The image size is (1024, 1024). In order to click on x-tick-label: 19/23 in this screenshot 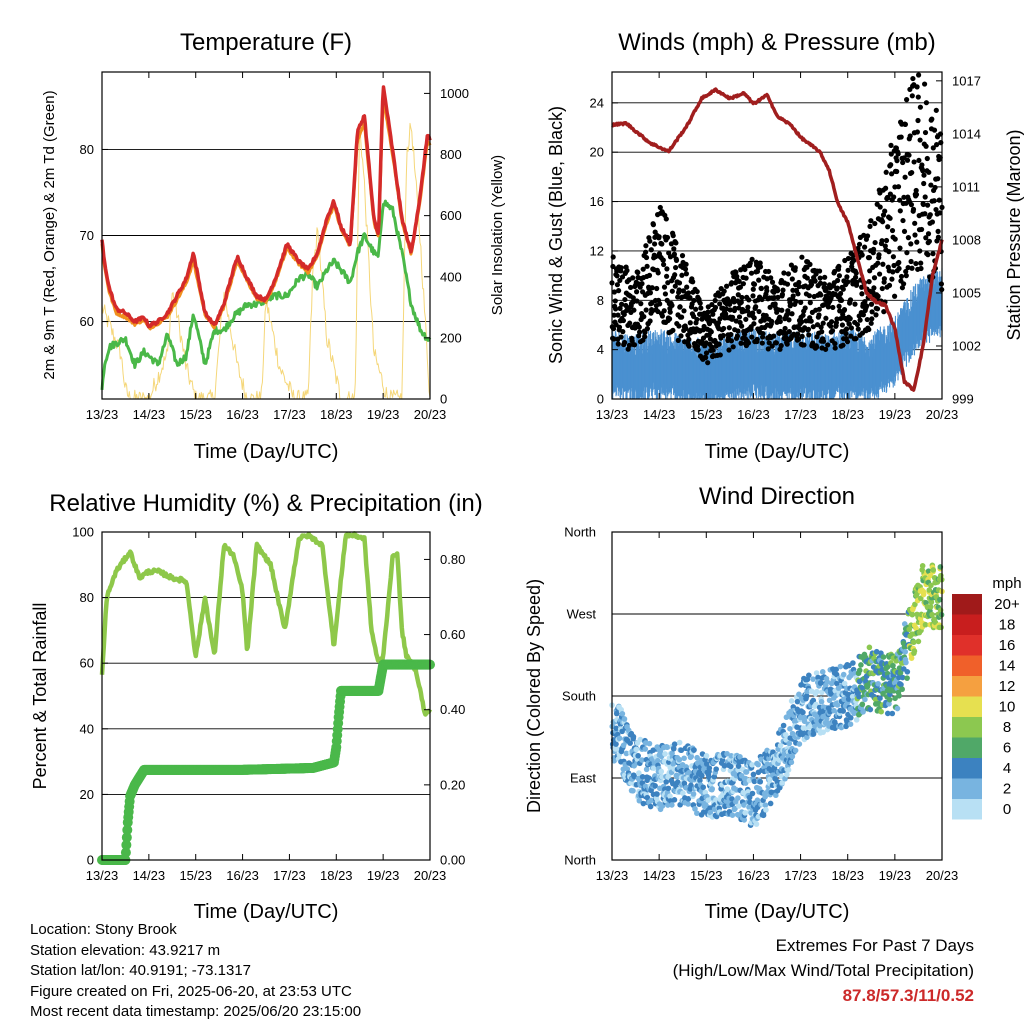, I will do `click(383, 875)`.